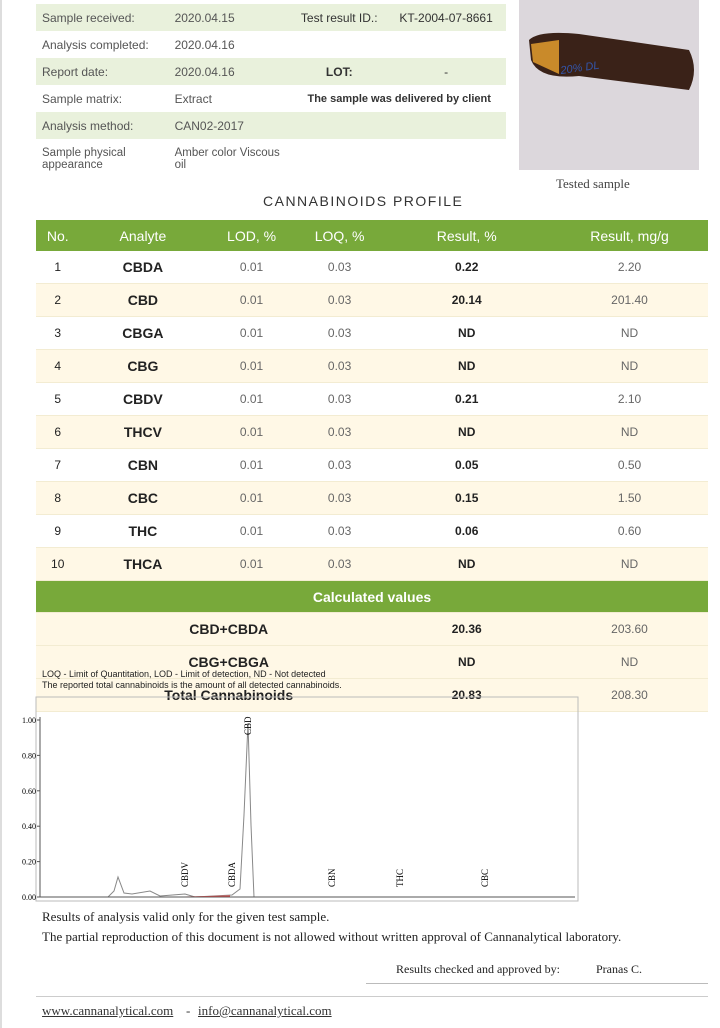  Describe the element at coordinates (29, 720) in the screenshot. I see `y-tick-label: 1.00` at that location.